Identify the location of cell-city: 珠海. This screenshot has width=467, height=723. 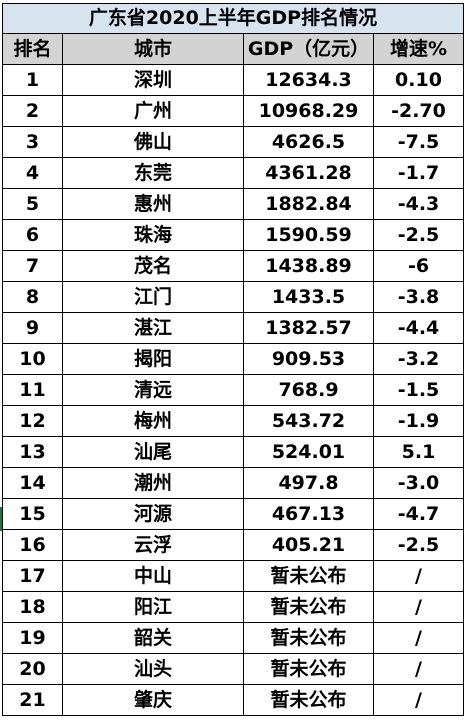
(153, 235).